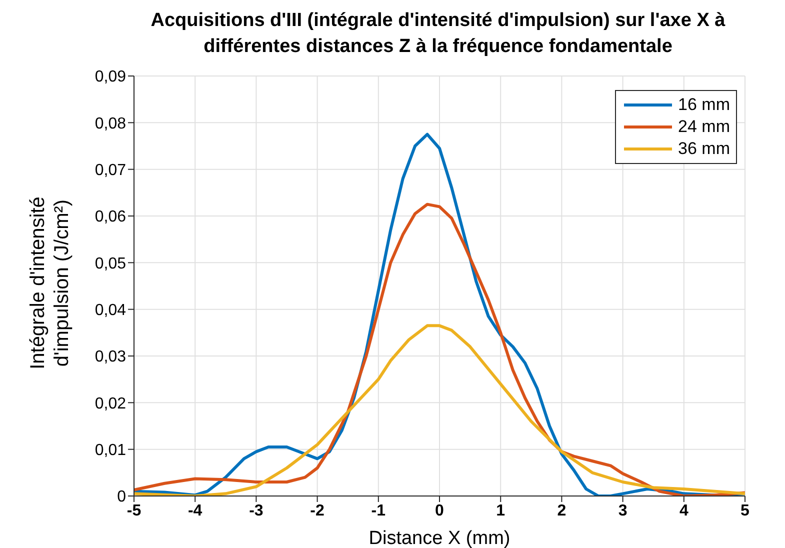 The image size is (785, 548). I want to click on chart-title: Acquisitions d'III (intégrale d'intensité d'impulsion) sur l'axe X à différentes distances Z à la fréquence fondamentale, so click(438, 34).